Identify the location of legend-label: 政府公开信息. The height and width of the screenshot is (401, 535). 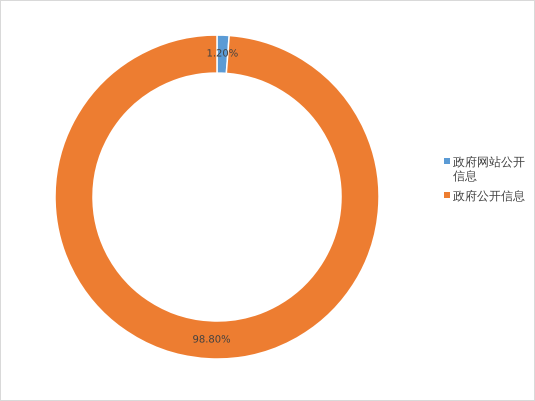
(489, 196).